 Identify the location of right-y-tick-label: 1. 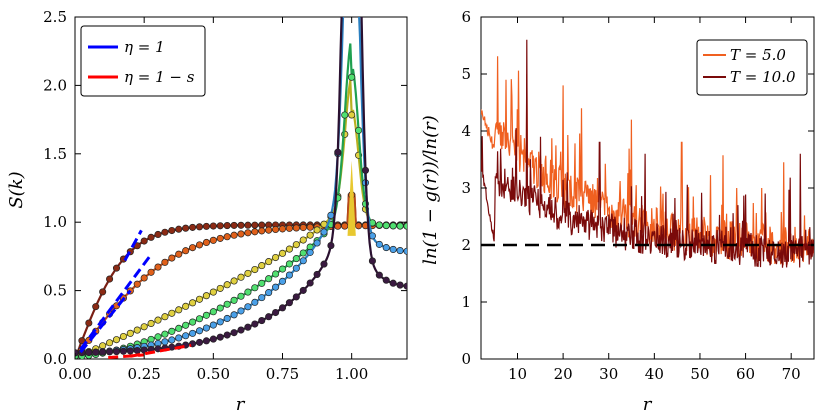
(466, 302).